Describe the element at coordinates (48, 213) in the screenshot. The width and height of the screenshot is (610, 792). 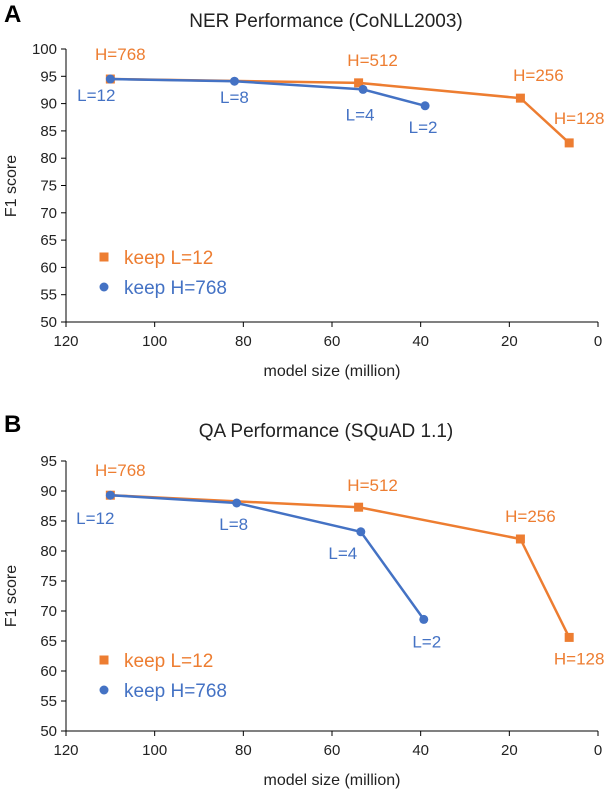
I see `panel-a-y-tick-label: 70` at that location.